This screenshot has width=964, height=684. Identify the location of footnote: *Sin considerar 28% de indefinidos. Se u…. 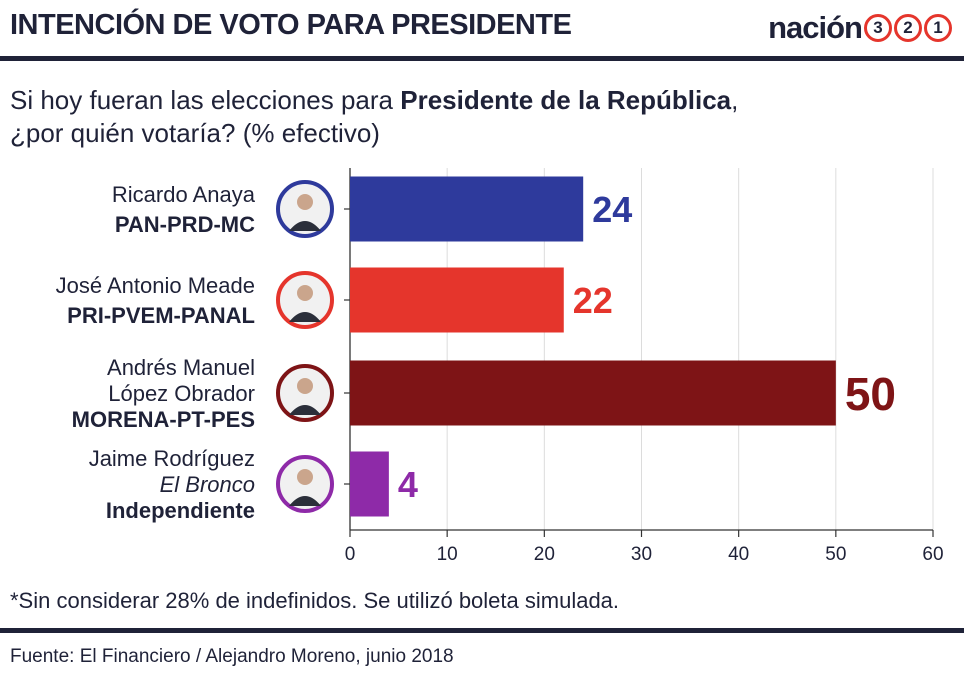
(315, 600).